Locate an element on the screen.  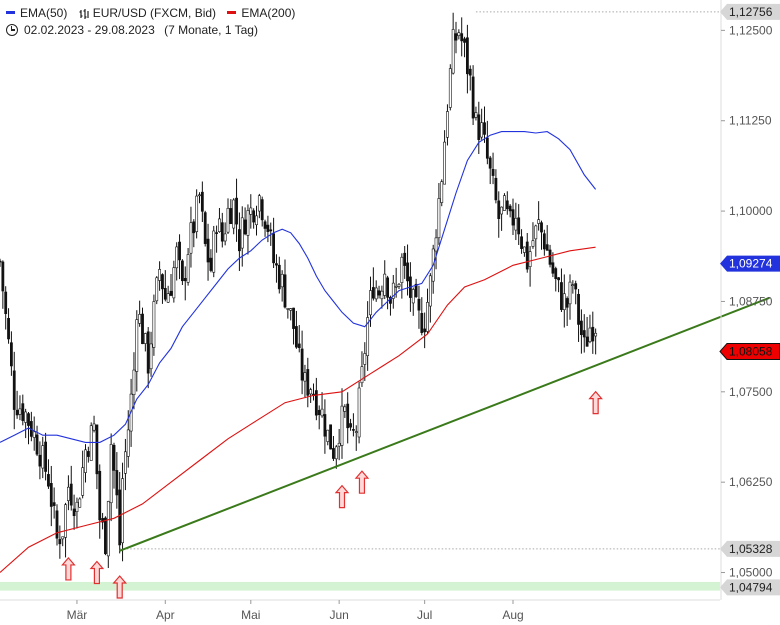
price-badges: 1,12756 1,09274 1,08058 1,05328 1,04794 is located at coordinates (749, 299).